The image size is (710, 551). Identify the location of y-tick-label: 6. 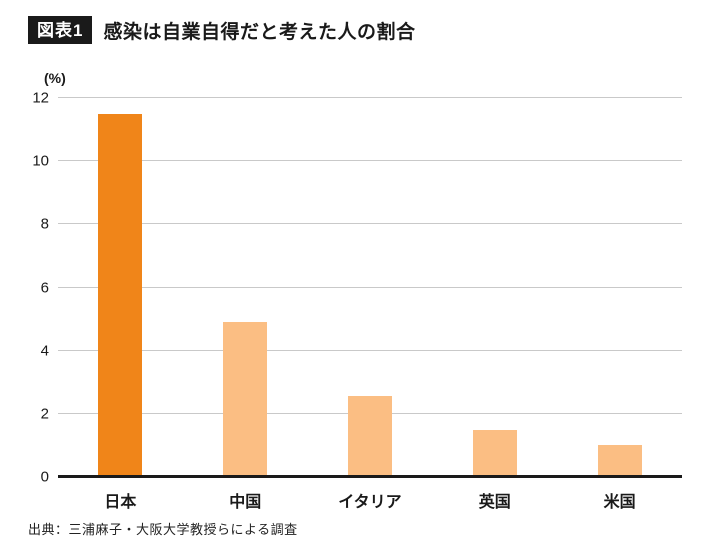
(44, 287).